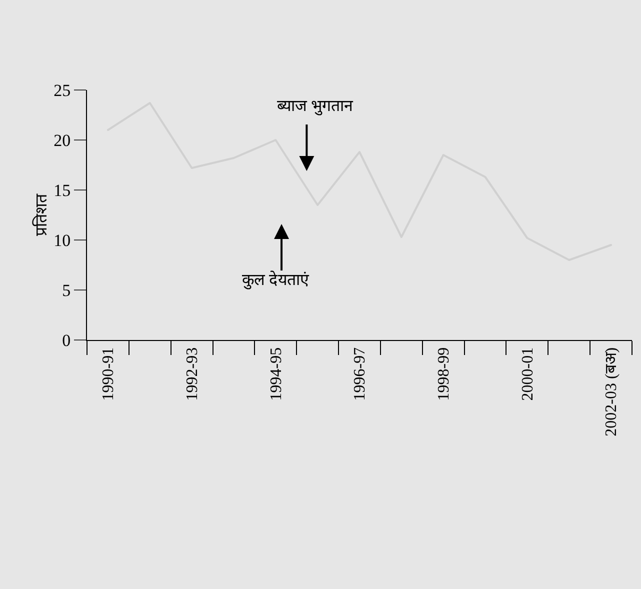  Describe the element at coordinates (276, 280) in the screenshot. I see `annotation: कुल देयताएं` at that location.